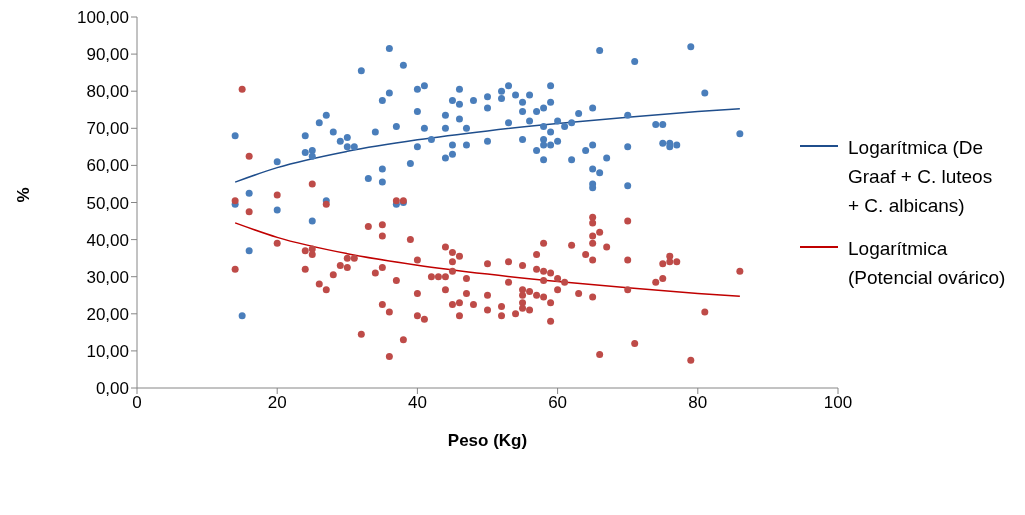 The height and width of the screenshot is (515, 1025). What do you see at coordinates (558, 403) in the screenshot?
I see `x-tick-label: 60` at bounding box center [558, 403].